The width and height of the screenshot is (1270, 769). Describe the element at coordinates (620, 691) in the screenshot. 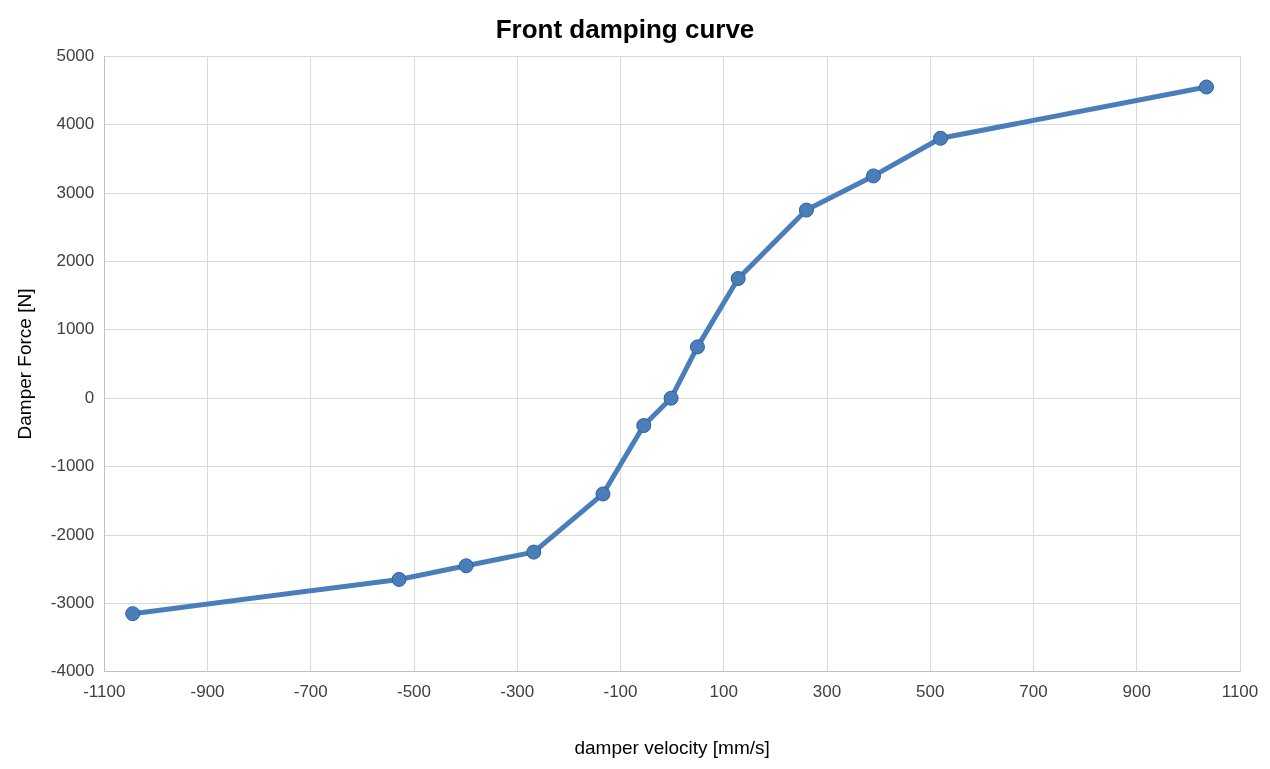

I see `x-tick-label: -100` at that location.